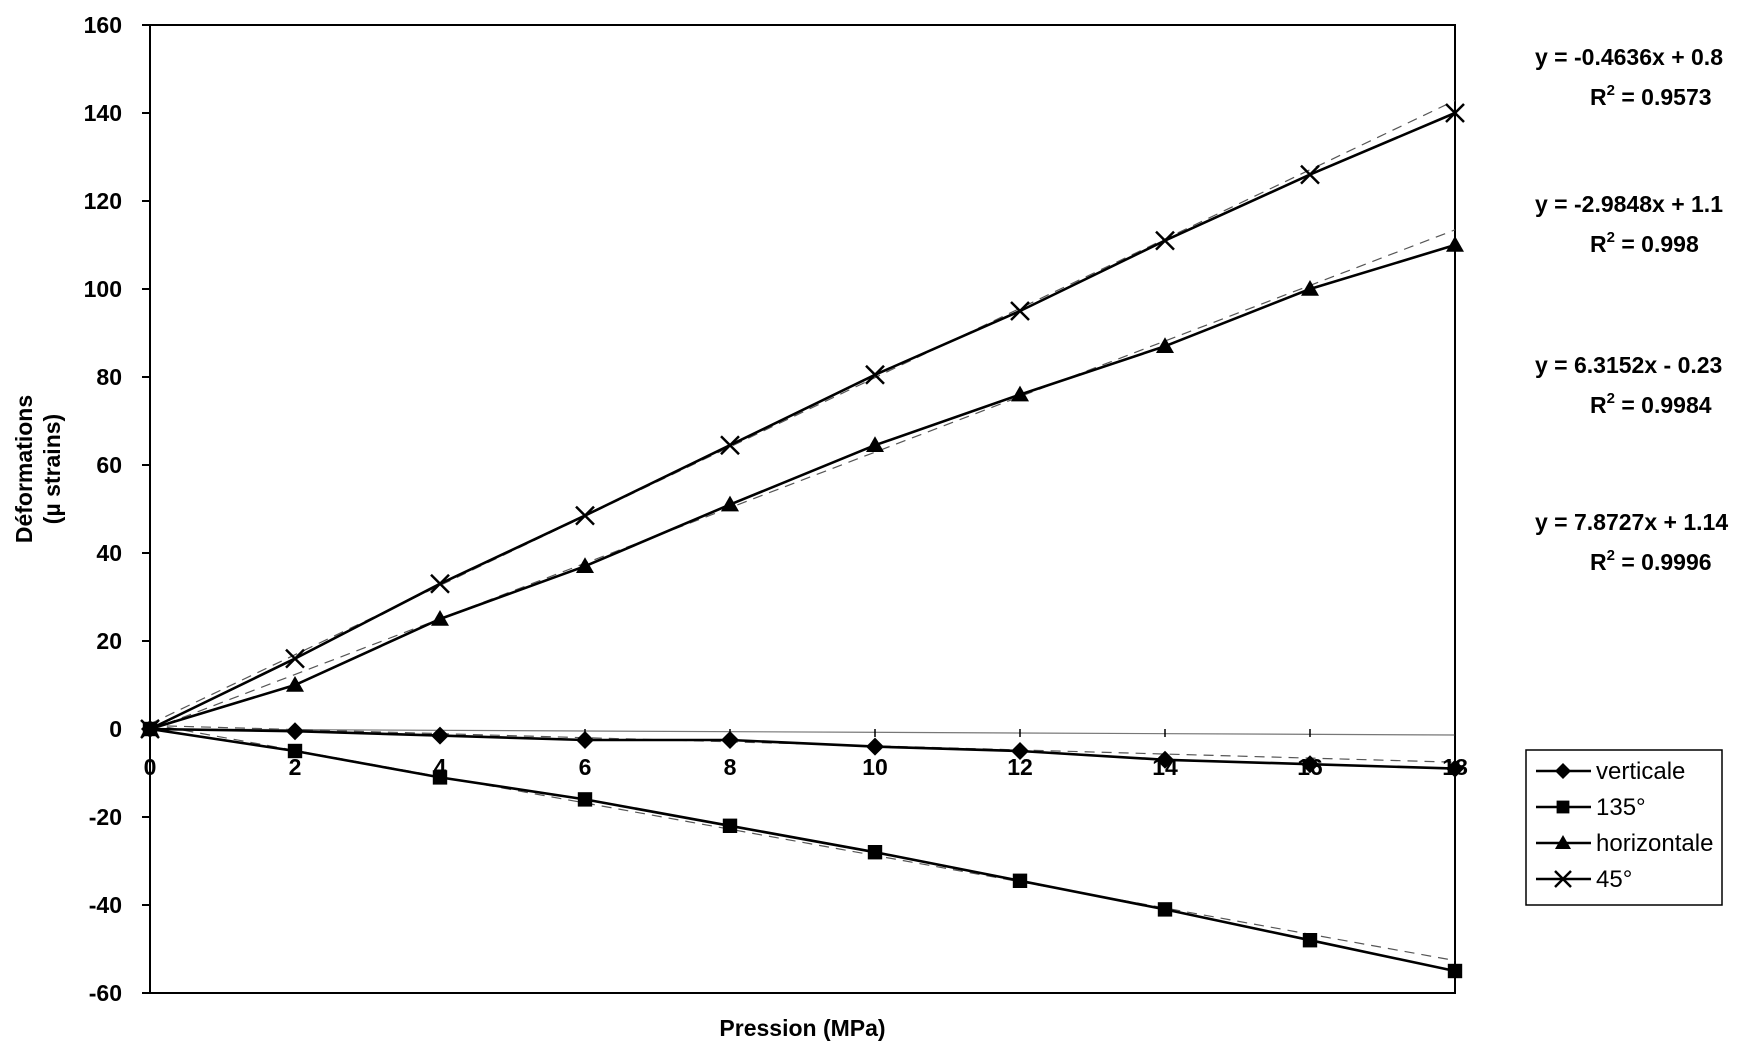  I want to click on x-tick-label: 12, so click(1020, 767).